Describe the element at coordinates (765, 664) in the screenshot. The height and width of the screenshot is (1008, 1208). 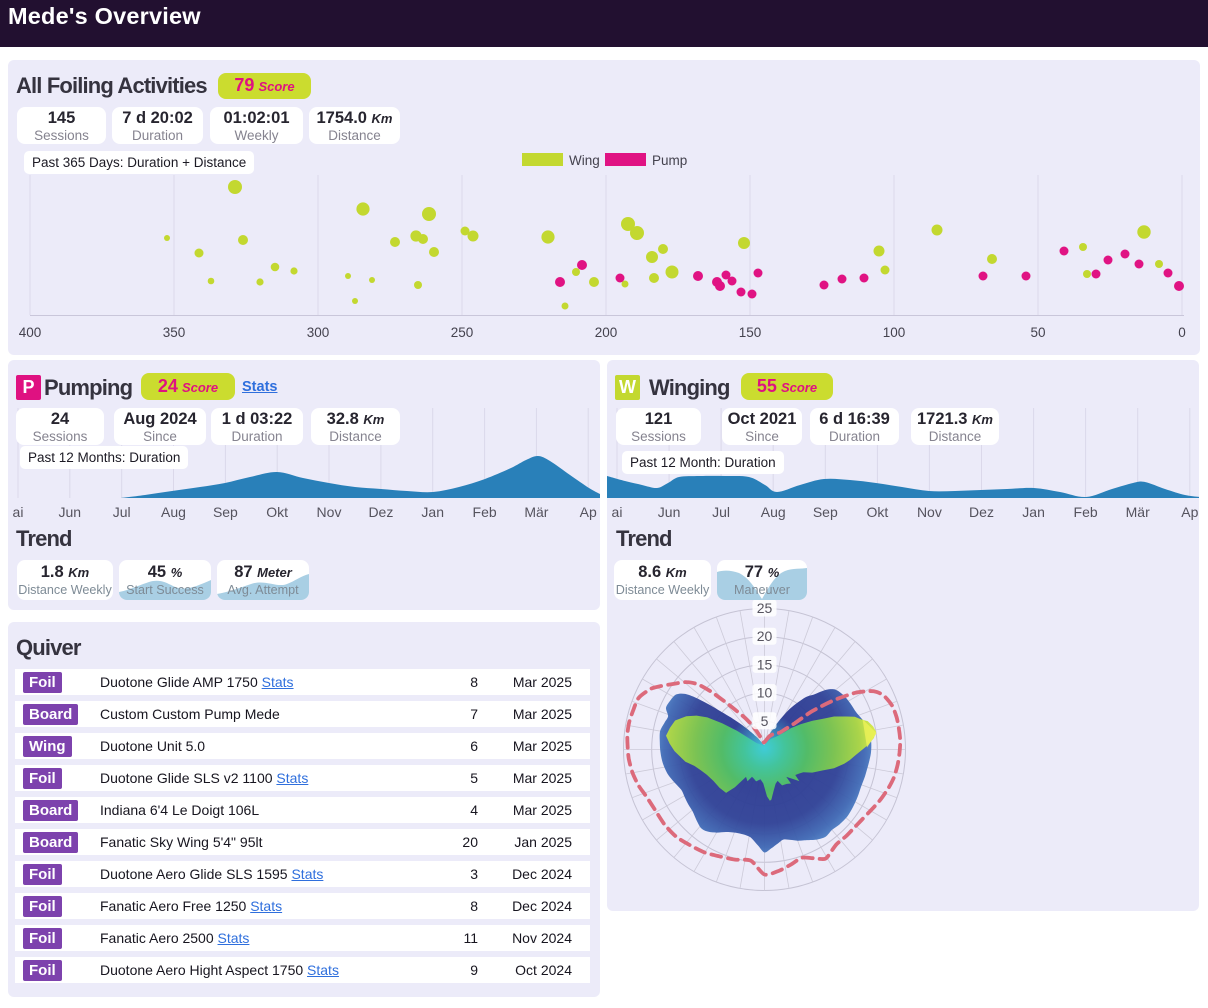
I see `svg-text: 15` at that location.